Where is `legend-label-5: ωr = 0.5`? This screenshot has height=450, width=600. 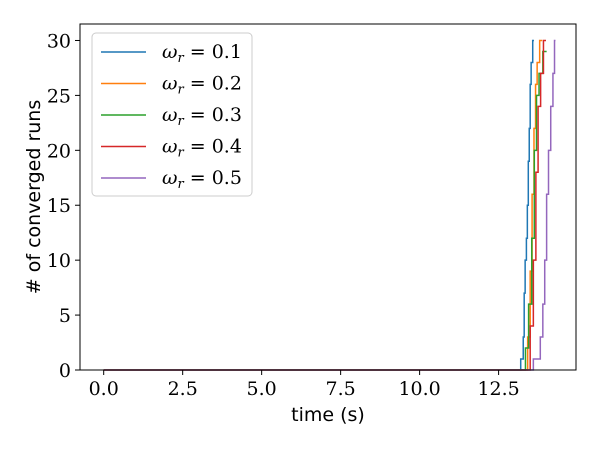 legend-label-5: ωr = 0.5 is located at coordinates (202, 179).